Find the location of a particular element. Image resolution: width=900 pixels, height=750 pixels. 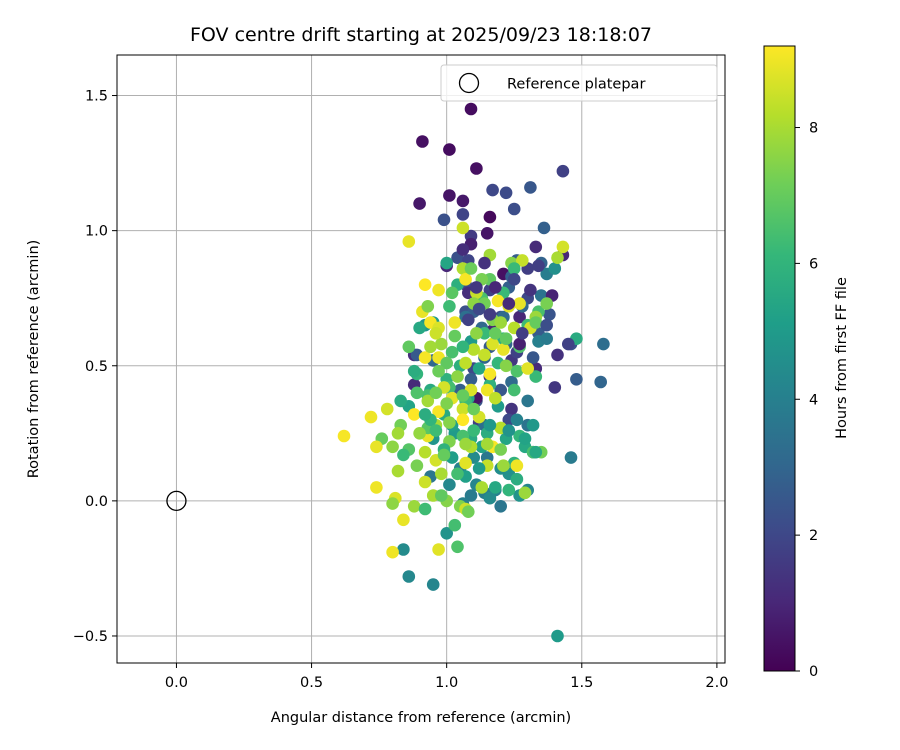

y-tick-label: 0.0 is located at coordinates (96, 502).